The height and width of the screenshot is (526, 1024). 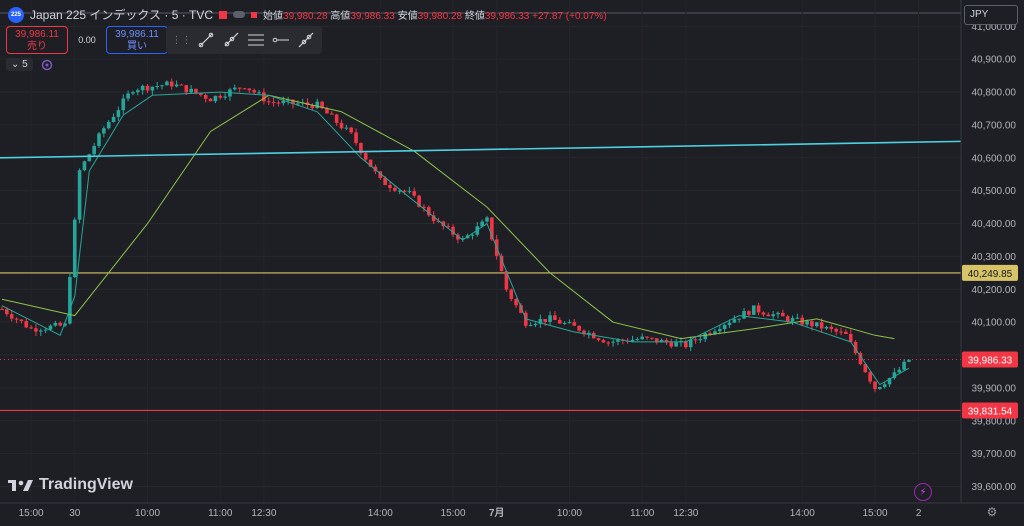 I want to click on sell-label: 売り, so click(x=37, y=46).